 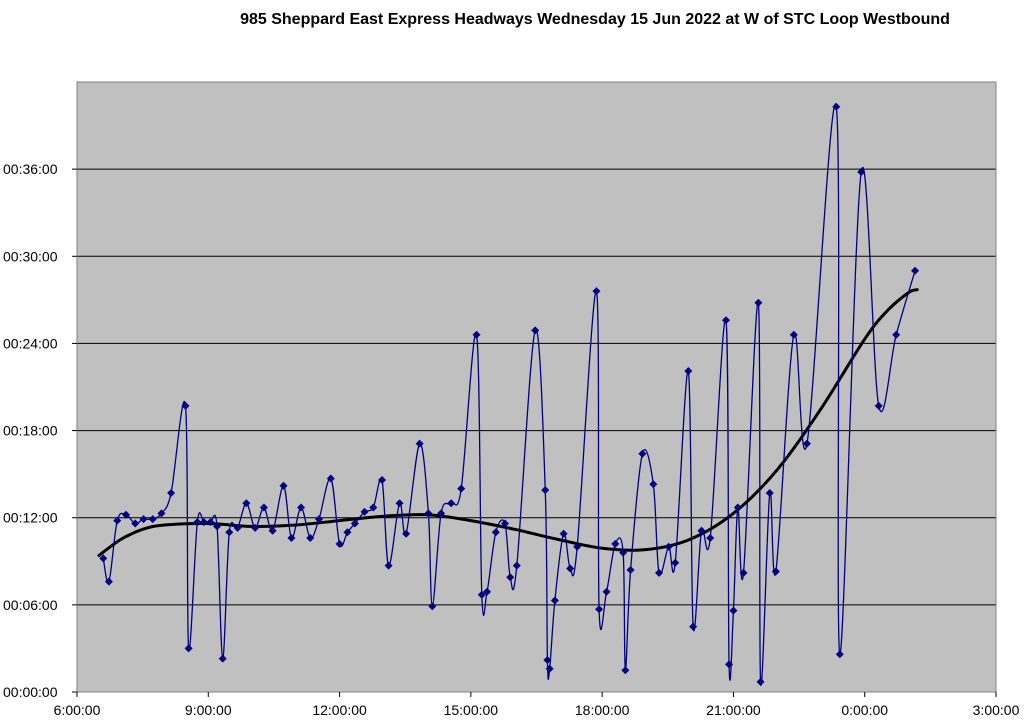 I want to click on x-tick-label-4: 18:00:00, so click(x=602, y=710).